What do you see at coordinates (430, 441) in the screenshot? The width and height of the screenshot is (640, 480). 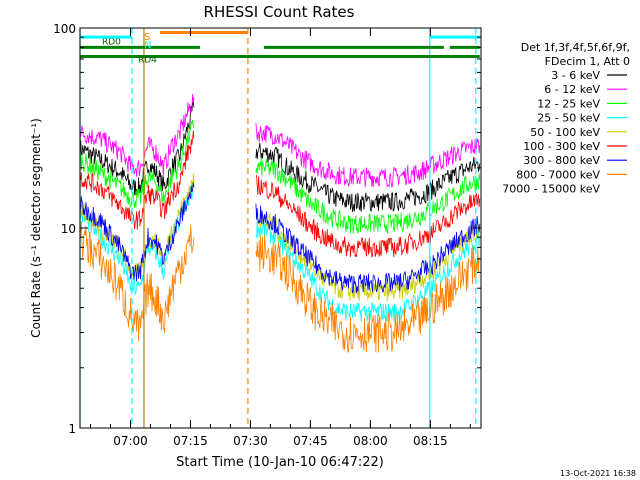 I see `x-tick-label: 08:15` at bounding box center [430, 441].